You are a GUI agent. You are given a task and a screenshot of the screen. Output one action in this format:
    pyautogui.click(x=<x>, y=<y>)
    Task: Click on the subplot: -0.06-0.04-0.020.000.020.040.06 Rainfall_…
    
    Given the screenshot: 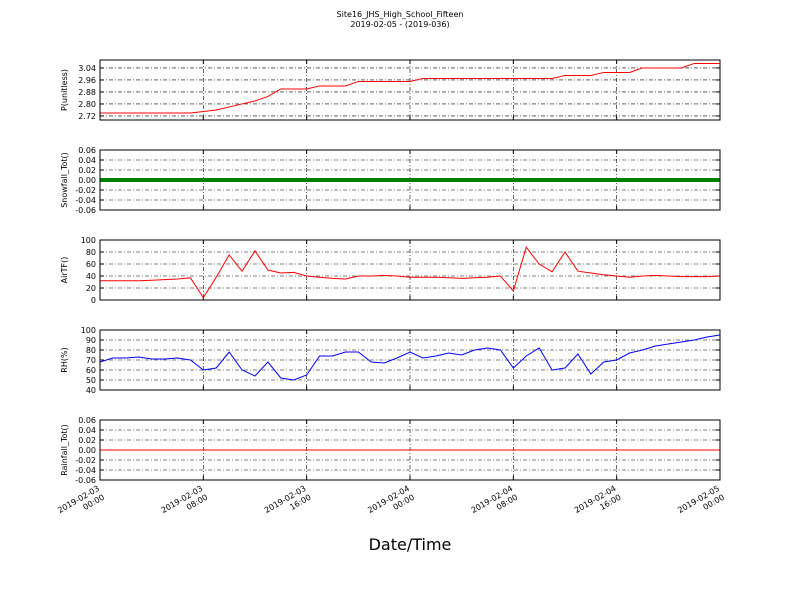 What is the action you would take?
    pyautogui.click(x=390, y=450)
    